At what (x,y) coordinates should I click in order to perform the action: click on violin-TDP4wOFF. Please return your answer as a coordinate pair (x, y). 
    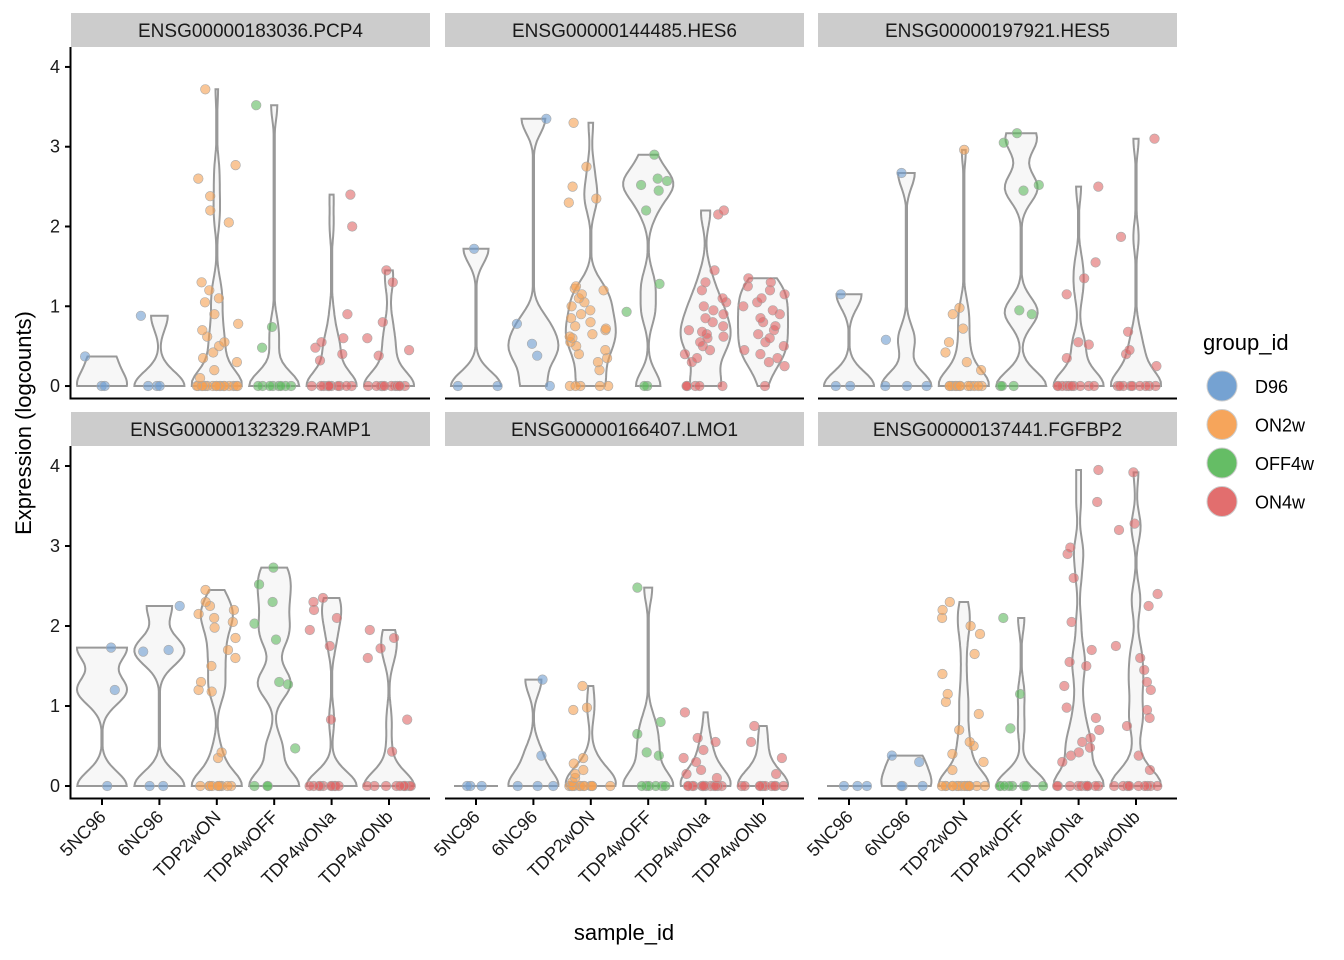
    Looking at the image, I should click on (648, 270).